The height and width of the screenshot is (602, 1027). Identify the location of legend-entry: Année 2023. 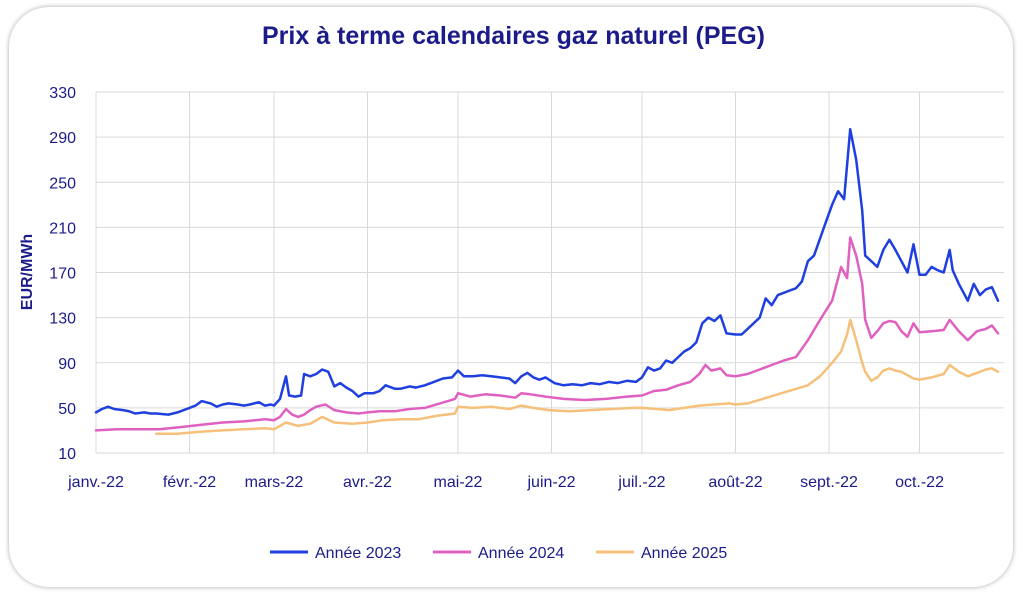
(358, 553).